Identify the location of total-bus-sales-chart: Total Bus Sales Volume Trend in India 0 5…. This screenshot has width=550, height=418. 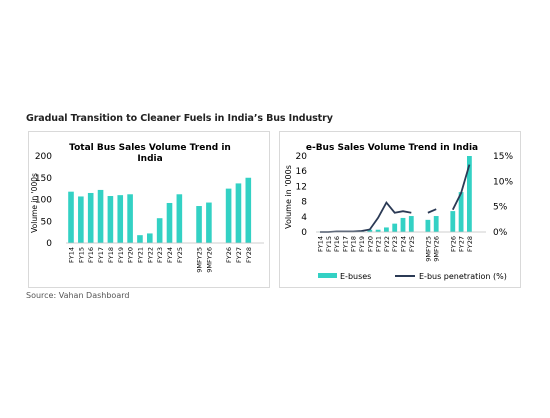
(147, 208).